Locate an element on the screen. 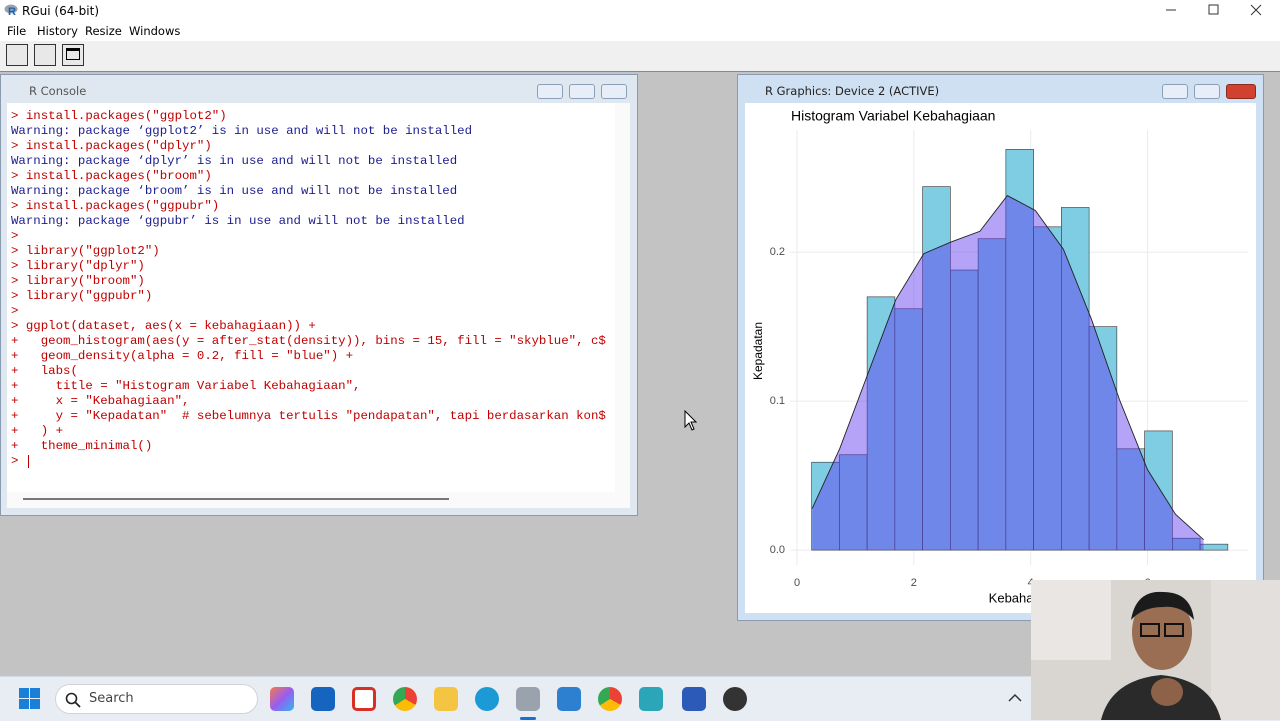  console-line: > library("broom") is located at coordinates (78, 281).